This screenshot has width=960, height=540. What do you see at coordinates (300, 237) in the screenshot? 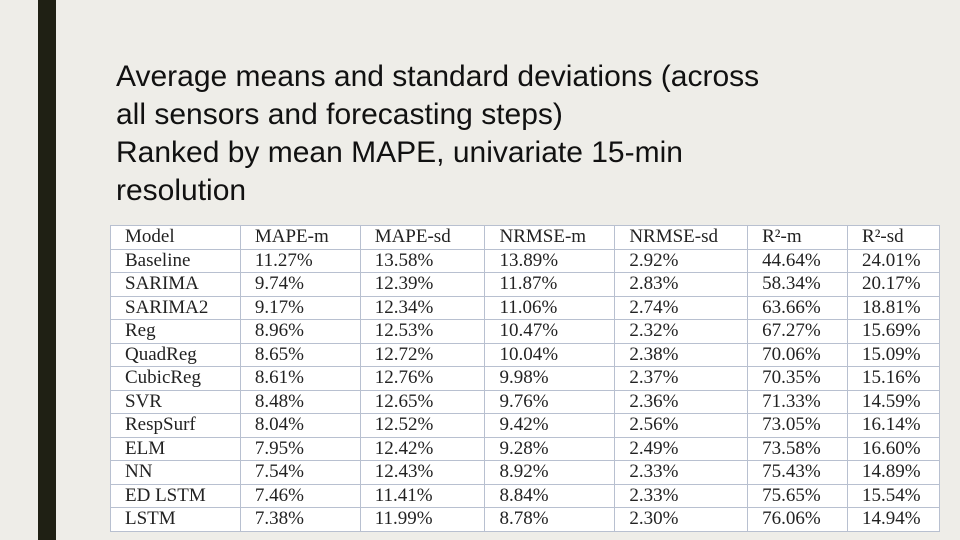
I see `header-cell: MAPE-m` at bounding box center [300, 237].